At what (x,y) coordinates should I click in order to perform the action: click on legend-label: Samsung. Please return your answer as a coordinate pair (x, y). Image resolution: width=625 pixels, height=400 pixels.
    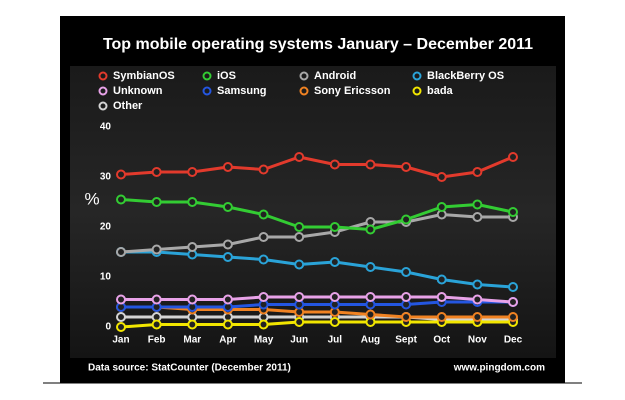
    Looking at the image, I should click on (242, 91).